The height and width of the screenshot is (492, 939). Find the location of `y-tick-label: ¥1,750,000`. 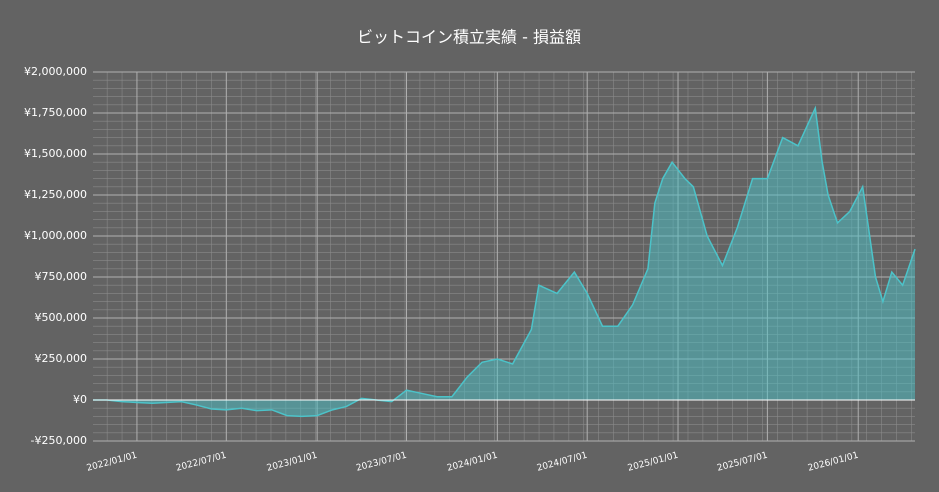

y-tick-label: ¥1,750,000 is located at coordinates (55, 112).